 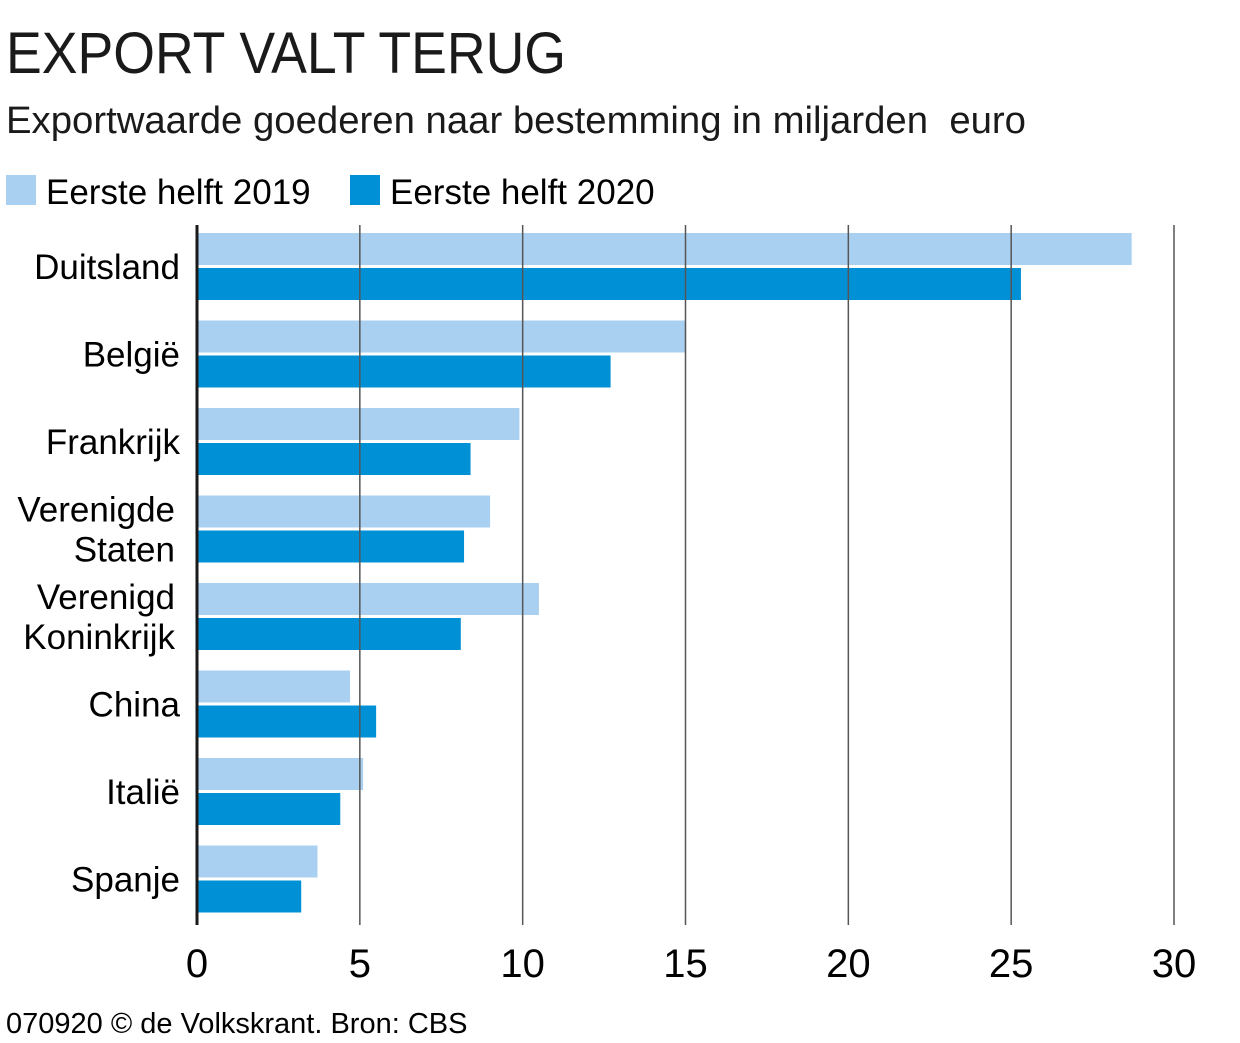 I want to click on x-tick-labels: 0 5 10 15 20 25 30, so click(x=691, y=964).